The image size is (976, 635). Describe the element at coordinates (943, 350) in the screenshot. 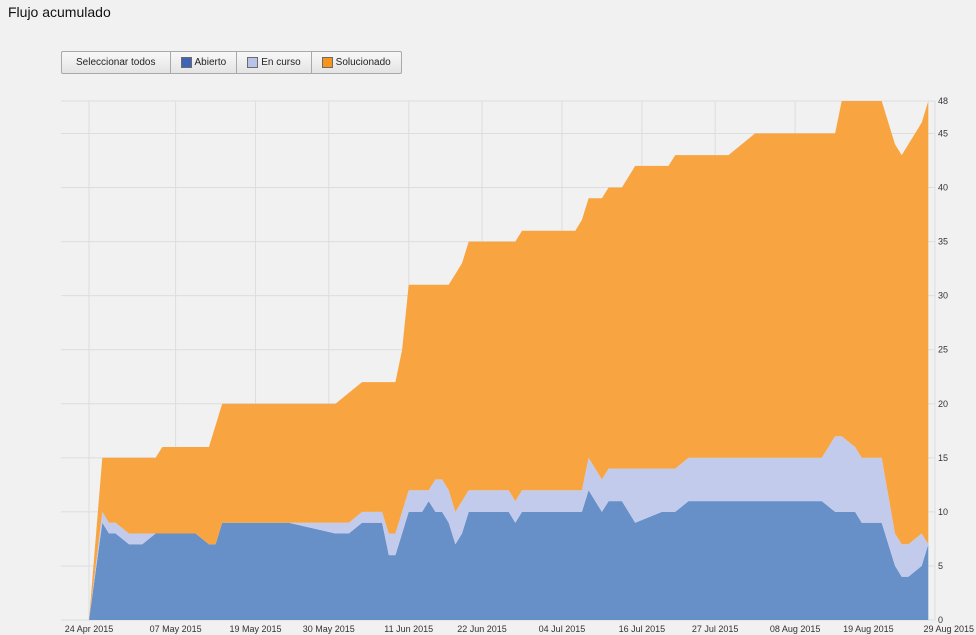

I see `y-tick-label: 25` at that location.